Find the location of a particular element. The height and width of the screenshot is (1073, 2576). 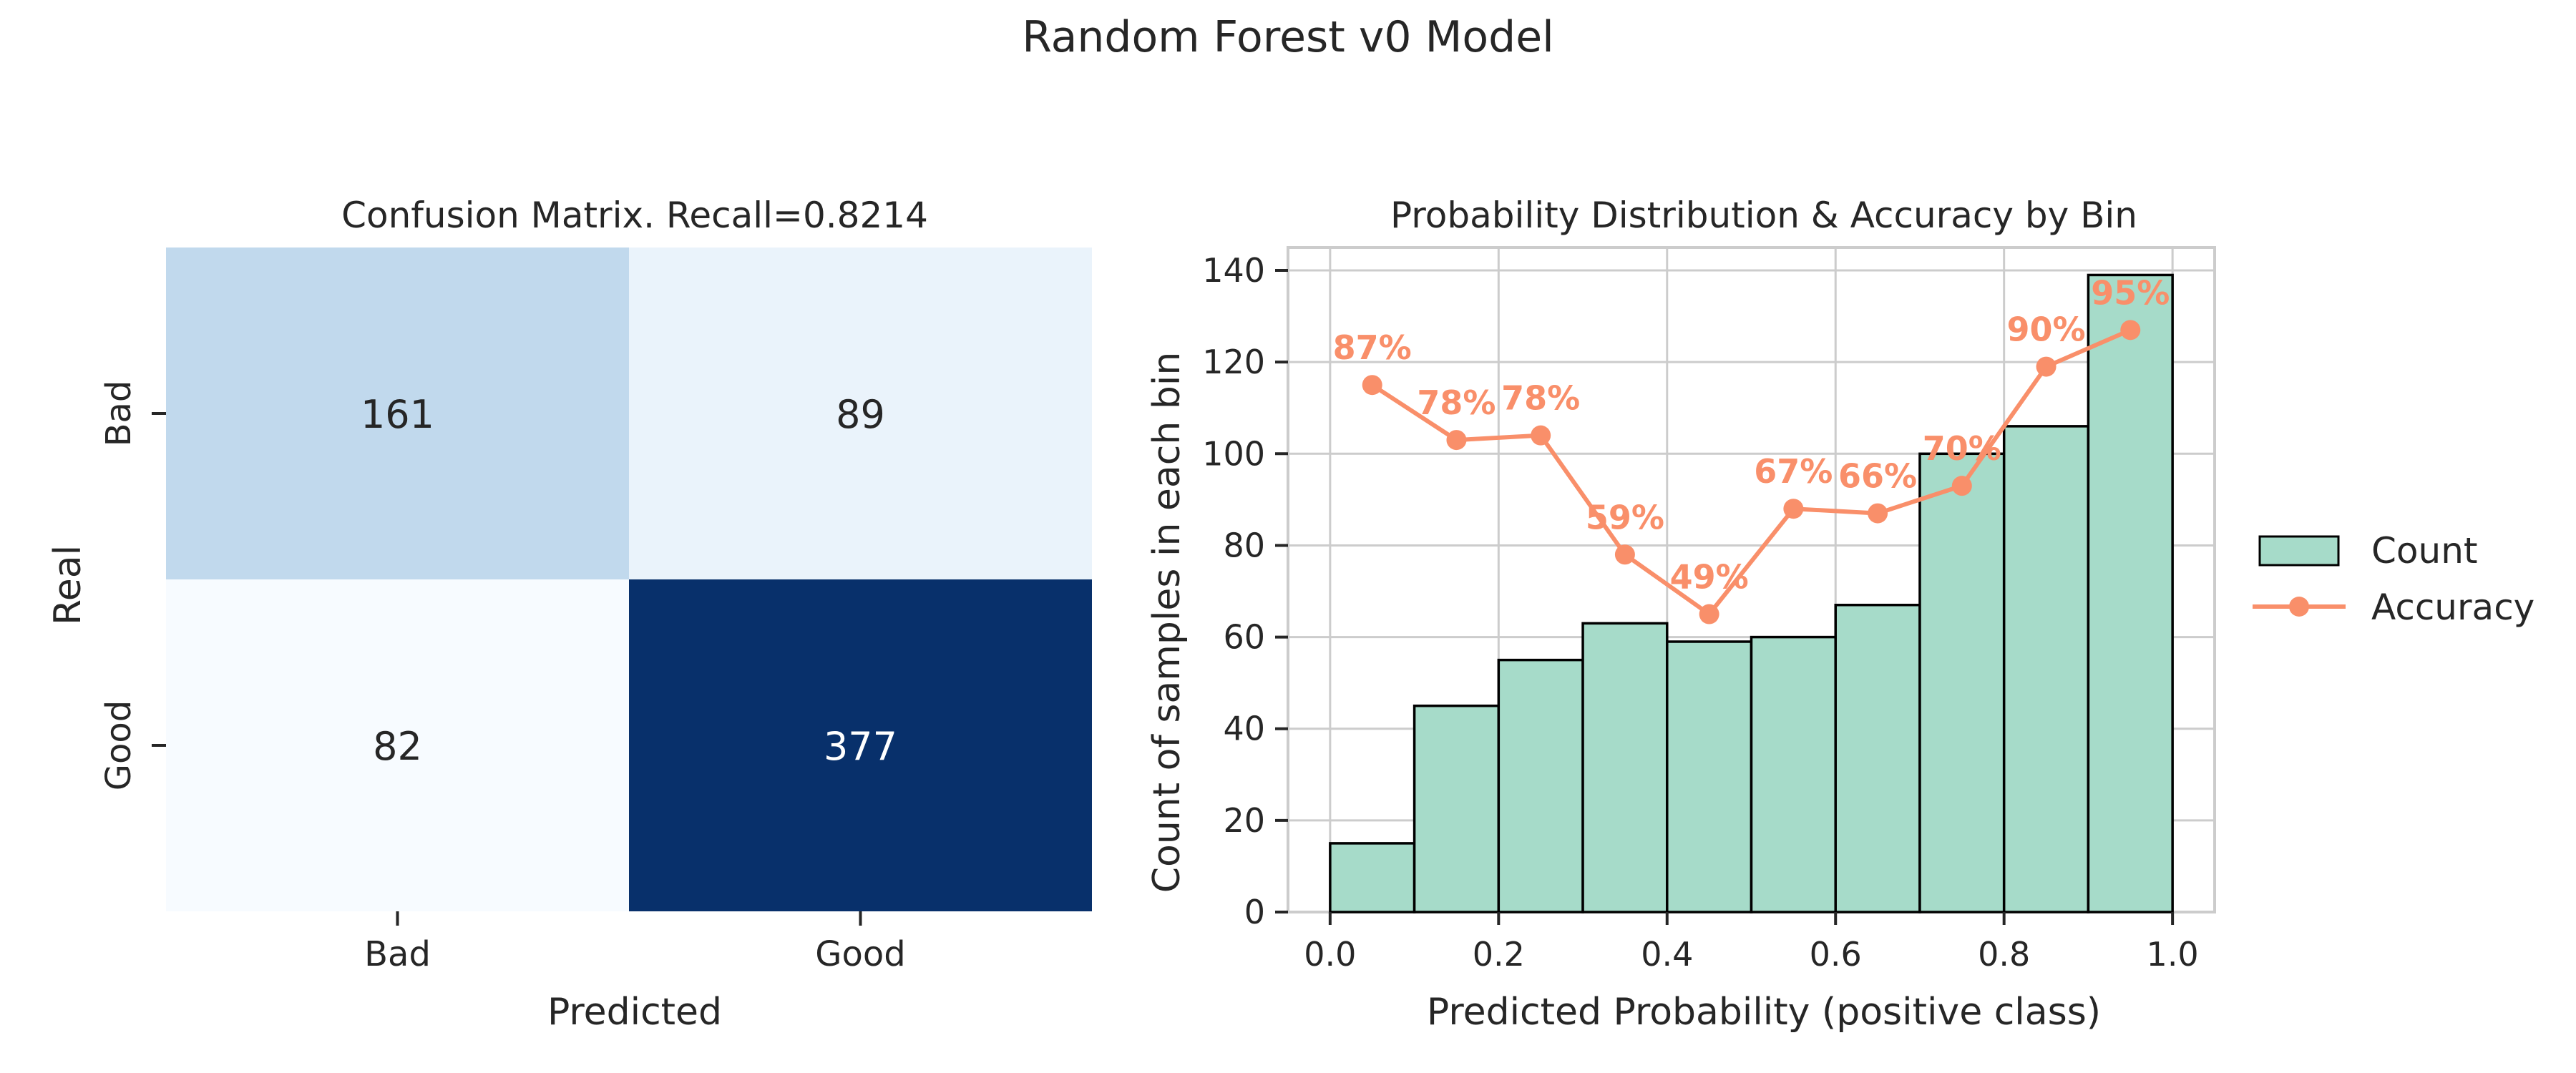

accuracy-label-8: 90% is located at coordinates (2045, 329).